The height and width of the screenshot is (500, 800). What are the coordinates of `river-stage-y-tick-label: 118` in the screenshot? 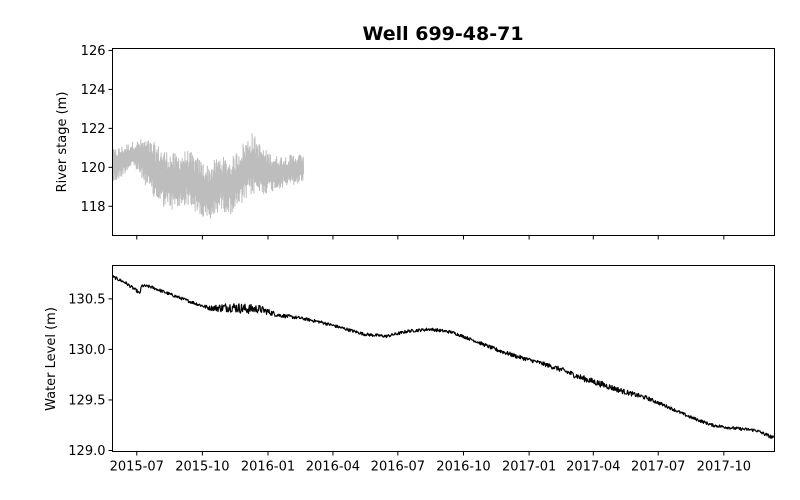 It's located at (93, 207).